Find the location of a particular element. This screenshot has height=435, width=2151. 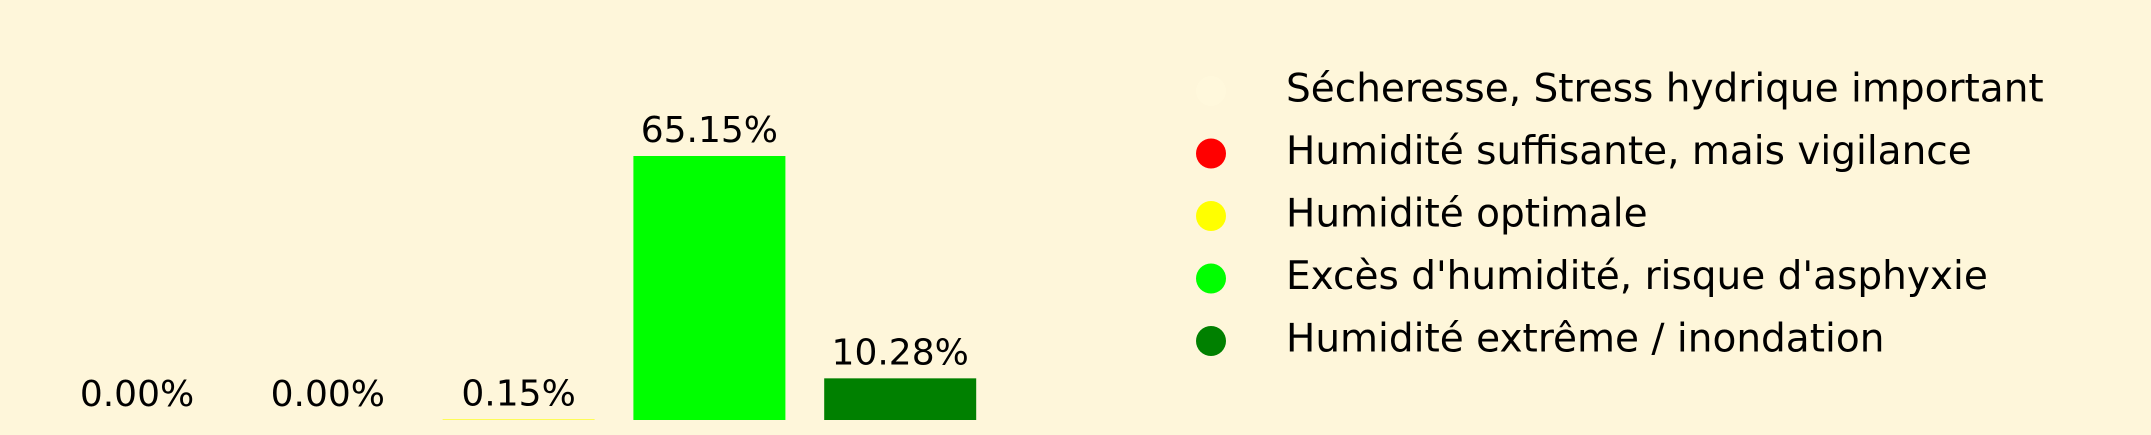

value-label: 0.15% is located at coordinates (518, 393).